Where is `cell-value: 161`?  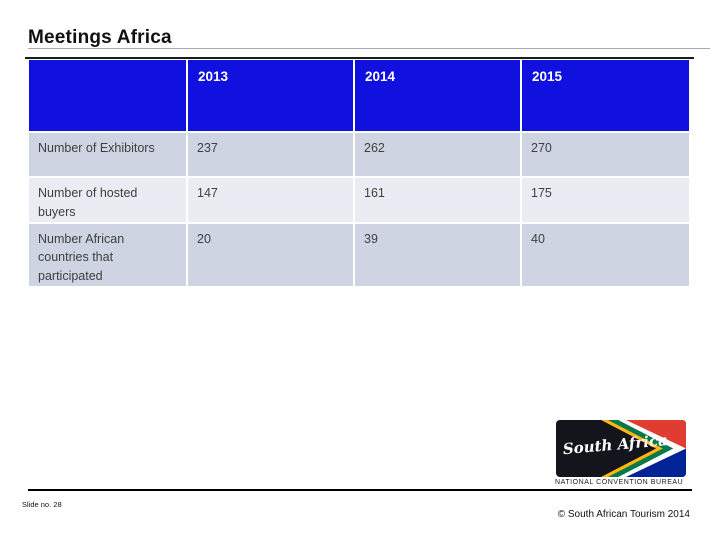
cell-value: 161 is located at coordinates (438, 200).